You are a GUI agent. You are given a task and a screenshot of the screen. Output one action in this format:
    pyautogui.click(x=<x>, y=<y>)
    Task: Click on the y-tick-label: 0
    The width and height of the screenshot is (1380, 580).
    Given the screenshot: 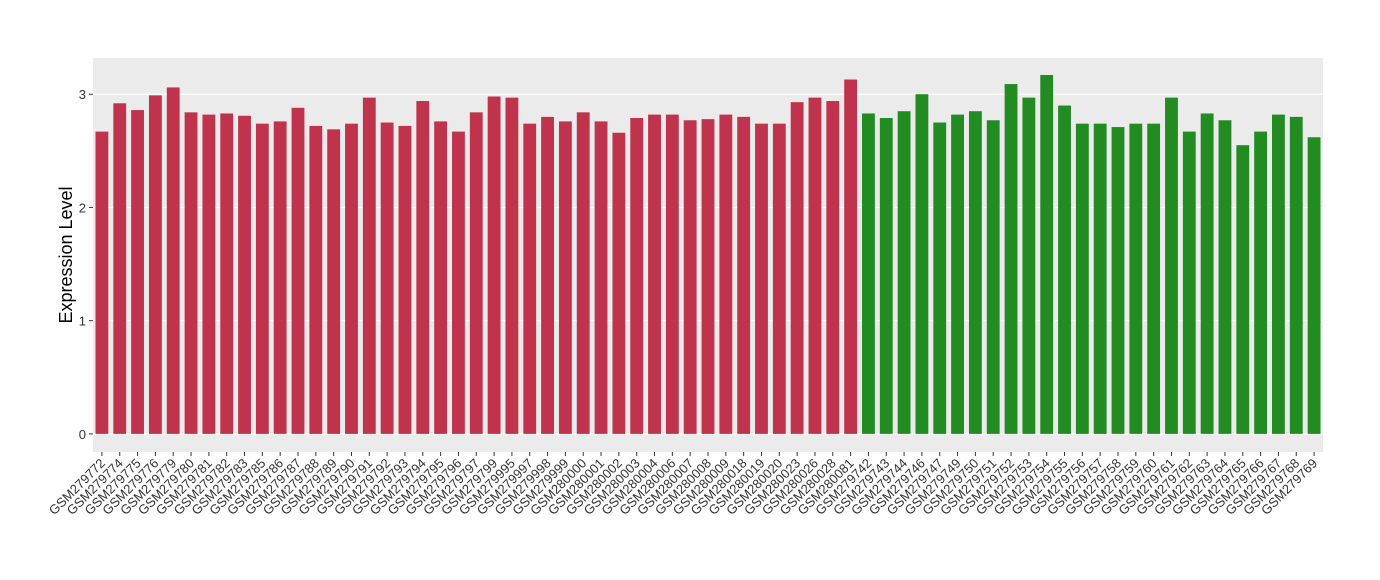 What is the action you would take?
    pyautogui.click(x=82, y=434)
    